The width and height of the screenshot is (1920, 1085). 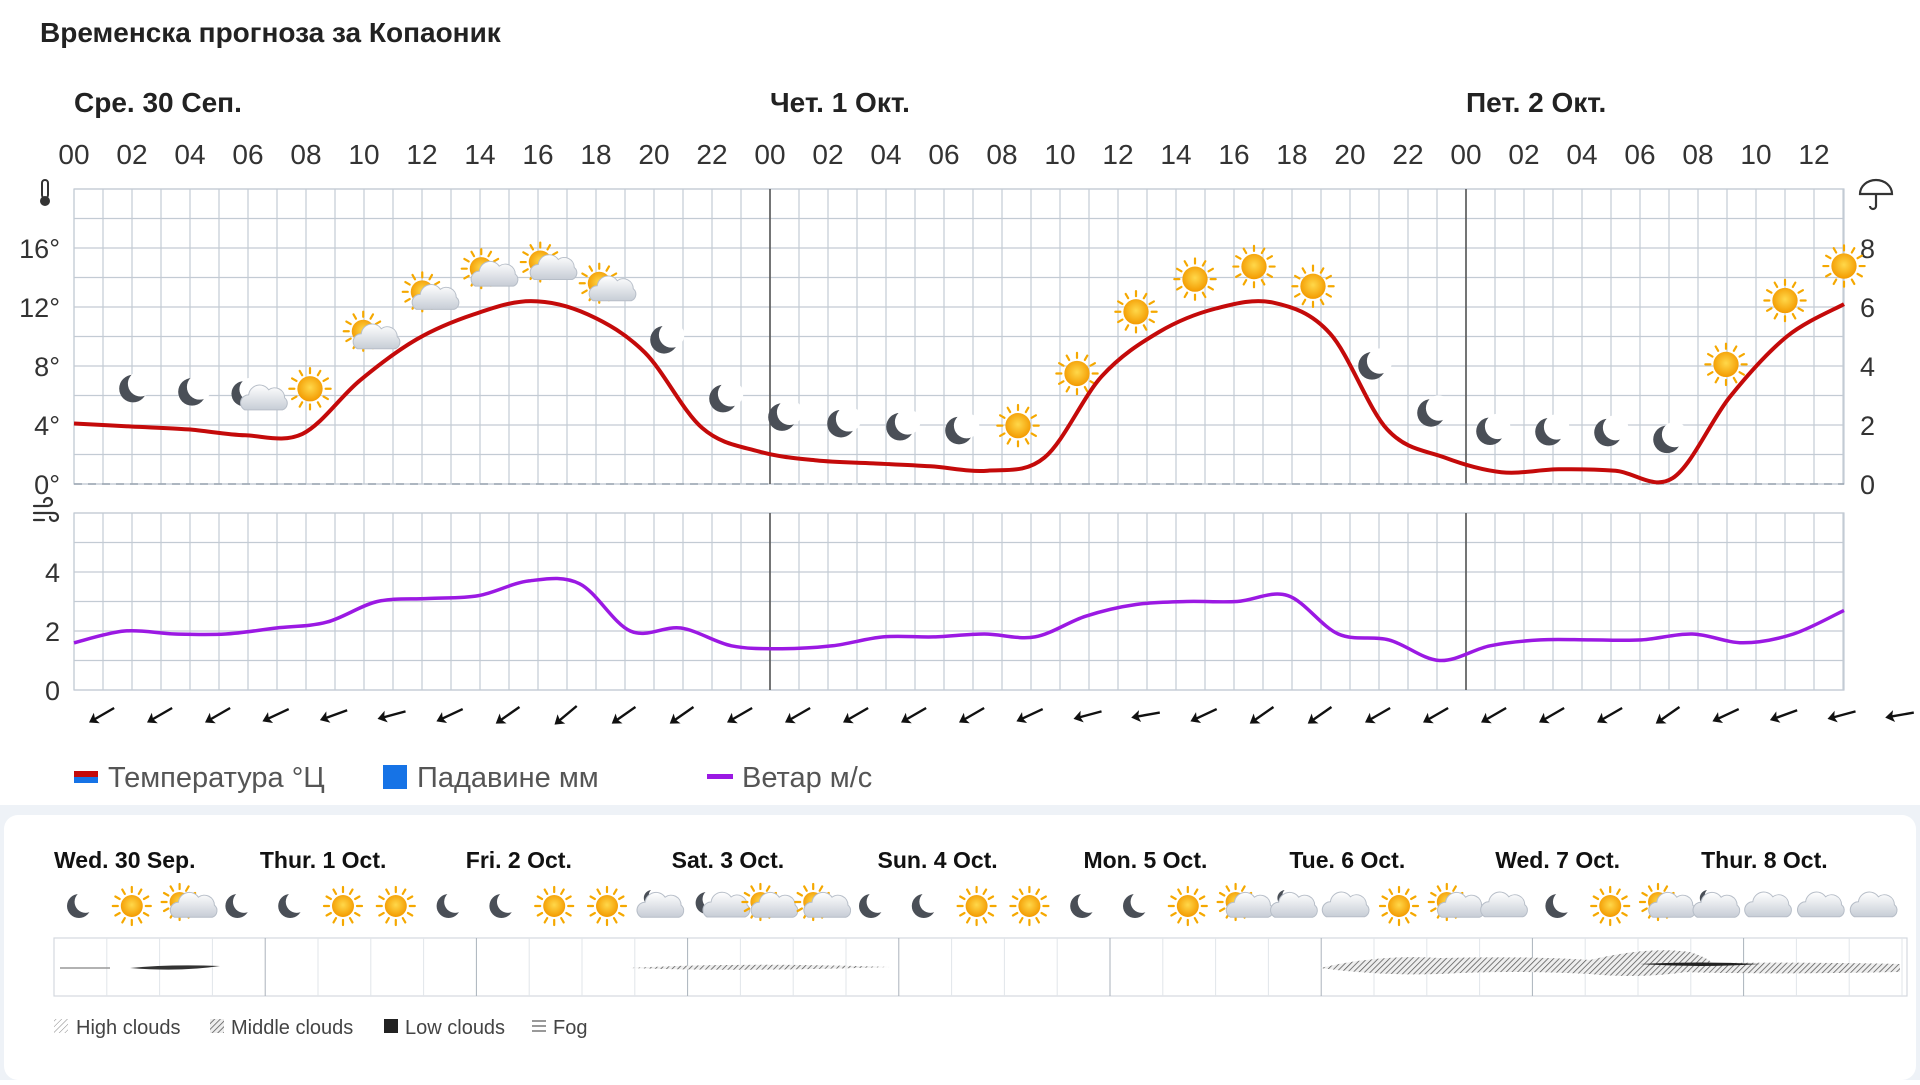 What do you see at coordinates (1347, 860) in the screenshot?
I see `extended-day-label: Tue. 6 Oct.` at bounding box center [1347, 860].